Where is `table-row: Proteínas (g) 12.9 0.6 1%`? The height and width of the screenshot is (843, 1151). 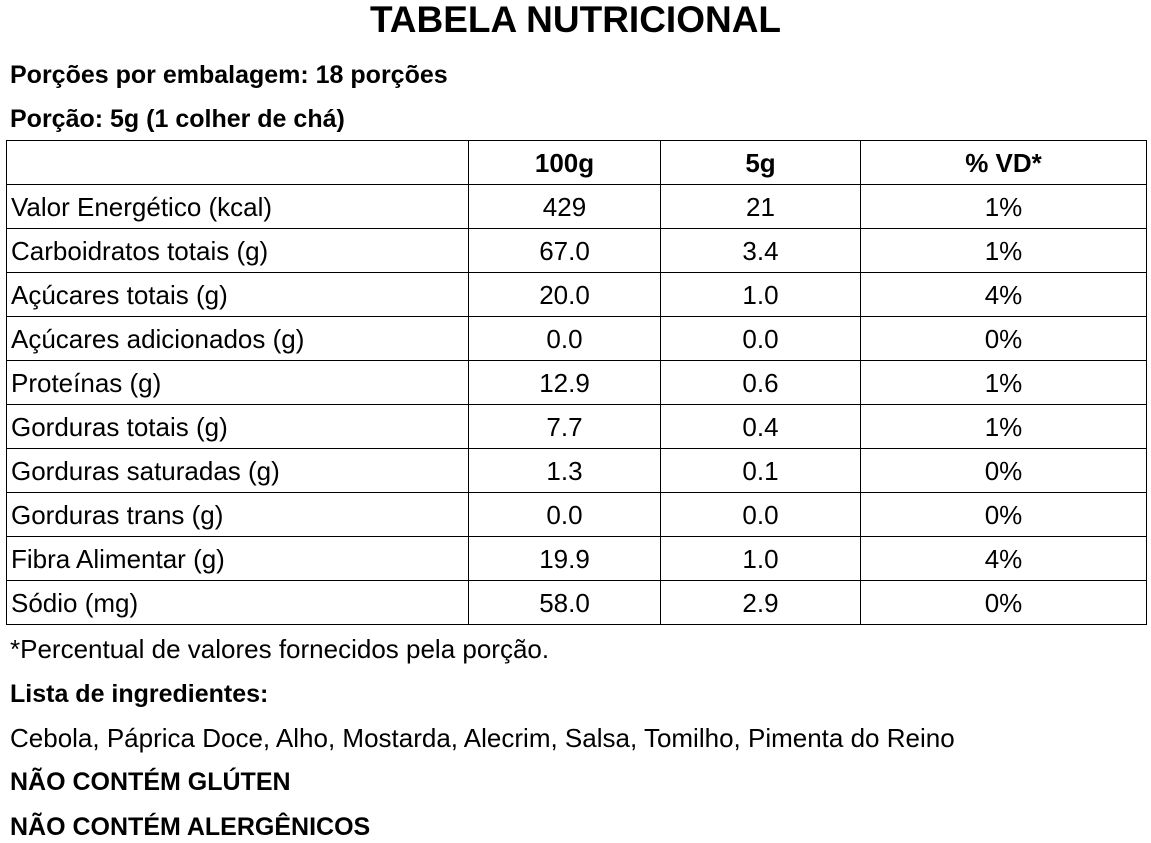 table-row: Proteínas (g) 12.9 0.6 1% is located at coordinates (576, 382).